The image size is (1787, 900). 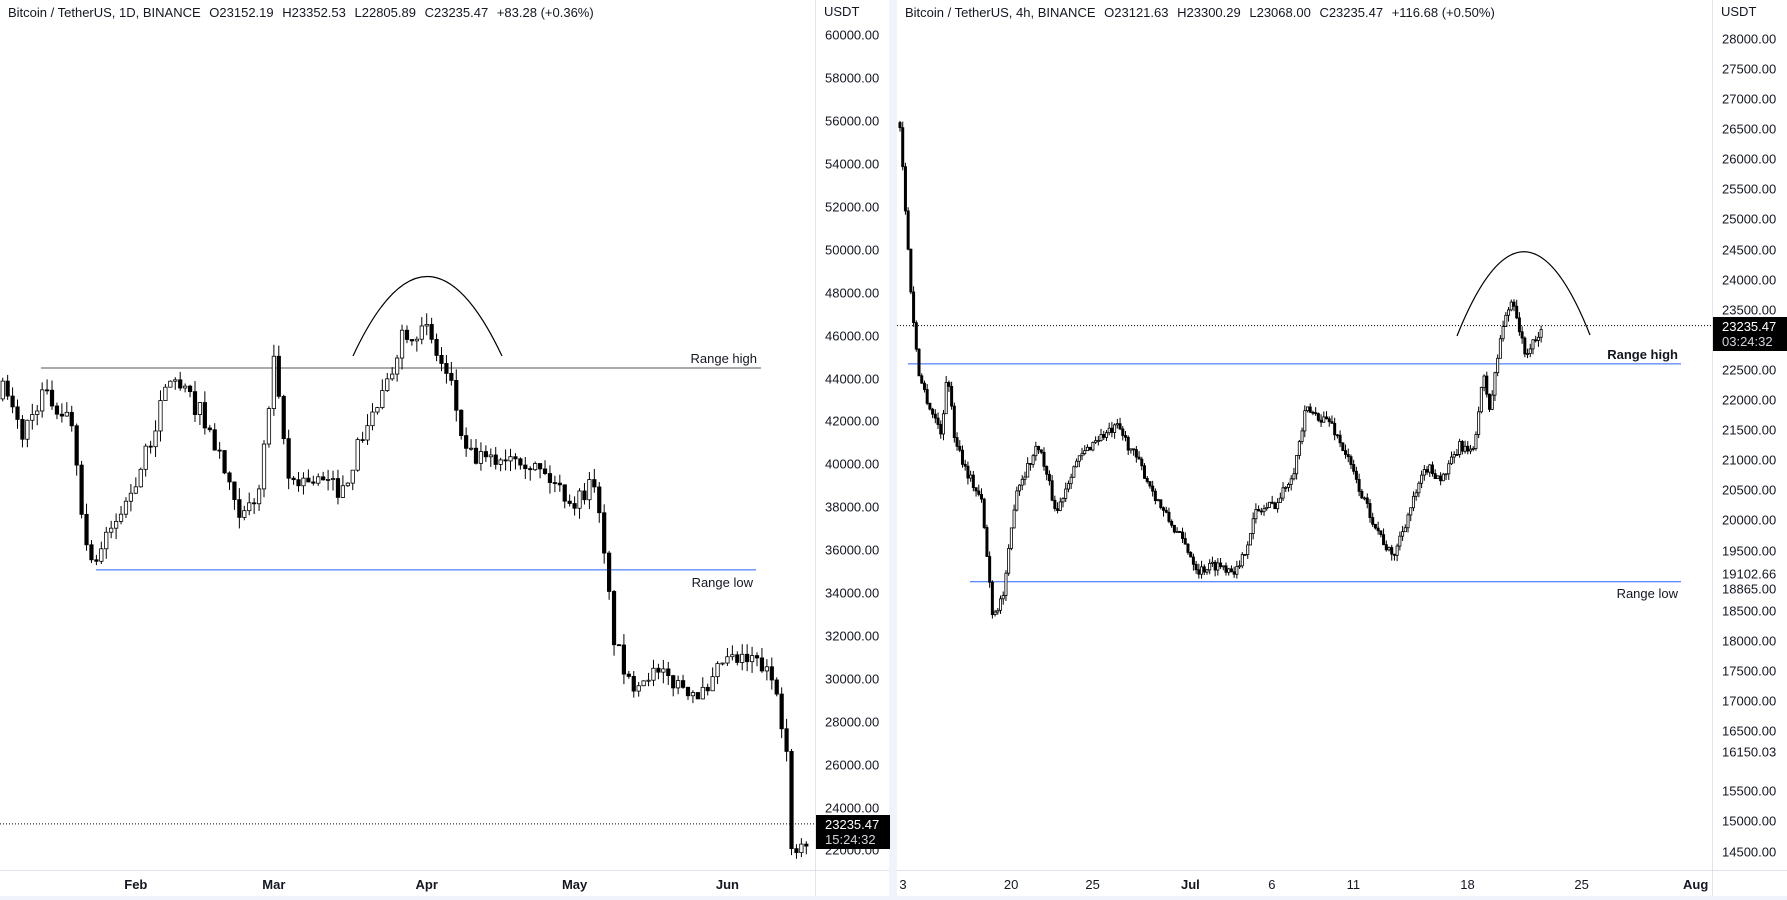 What do you see at coordinates (852, 507) in the screenshot?
I see `price-tick: 38000.00` at bounding box center [852, 507].